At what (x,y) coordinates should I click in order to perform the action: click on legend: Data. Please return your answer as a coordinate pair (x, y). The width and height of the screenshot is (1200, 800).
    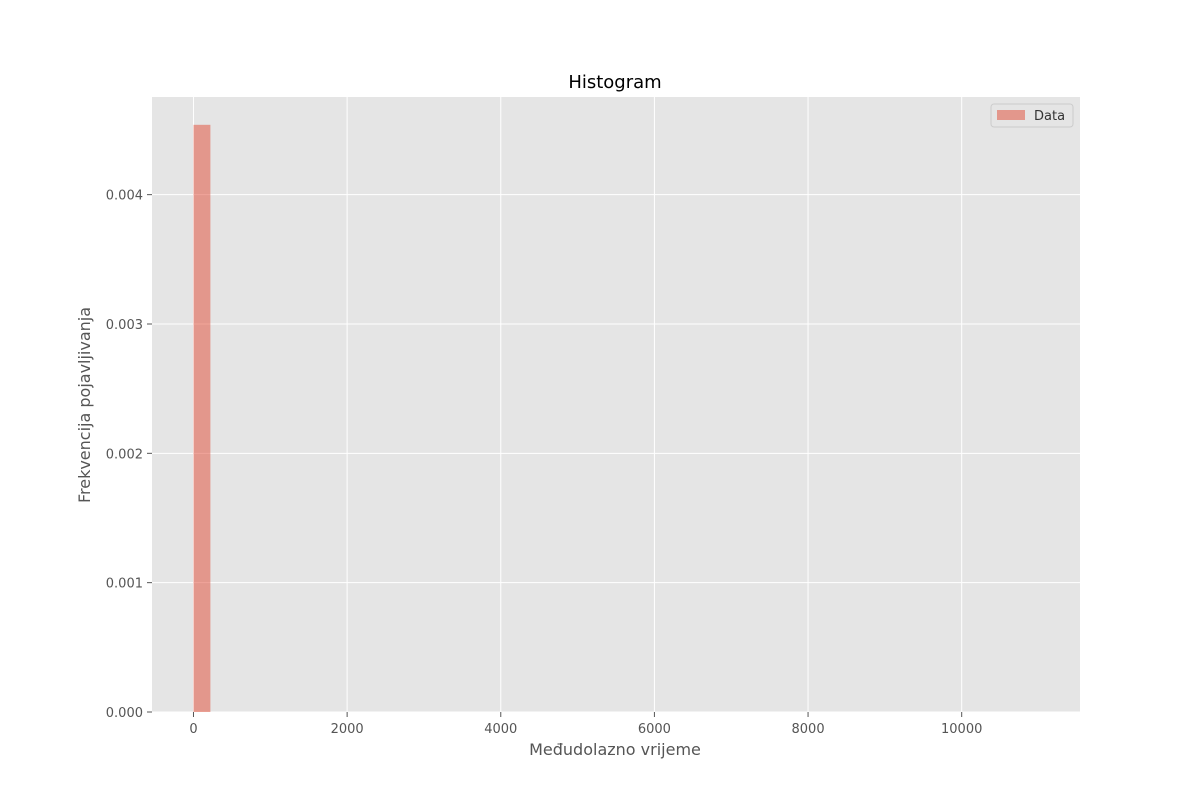
    Looking at the image, I should click on (1032, 115).